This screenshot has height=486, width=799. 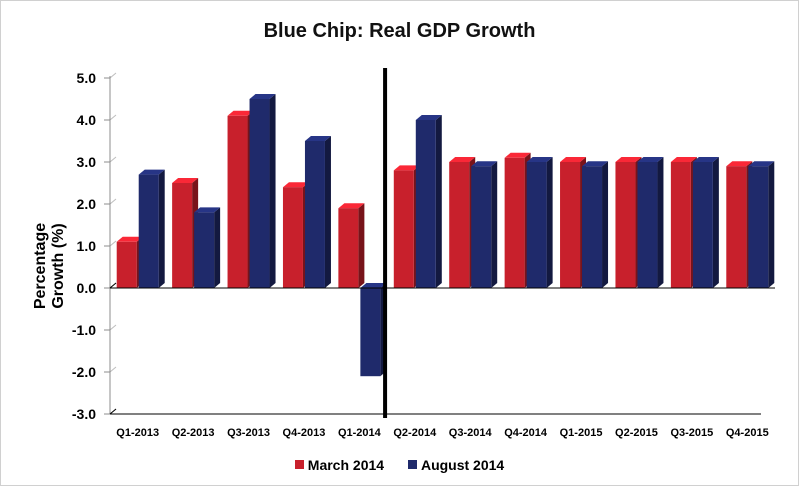 What do you see at coordinates (113, 285) in the screenshot?
I see `zero-axis-depth` at bounding box center [113, 285].